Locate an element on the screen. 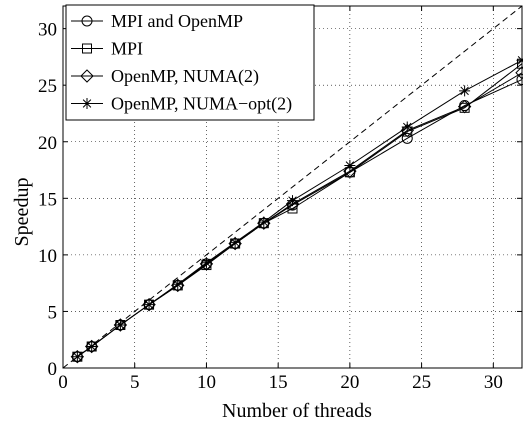  x-tick-label: 20 is located at coordinates (349, 382).